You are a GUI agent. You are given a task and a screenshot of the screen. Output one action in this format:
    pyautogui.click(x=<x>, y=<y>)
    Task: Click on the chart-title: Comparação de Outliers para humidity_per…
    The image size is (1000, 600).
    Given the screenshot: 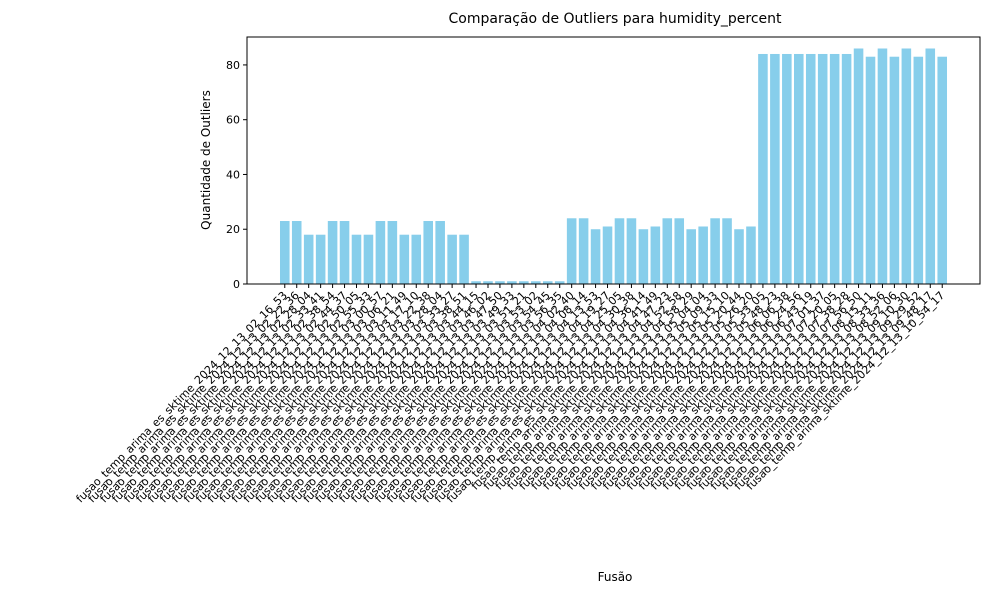 What is the action you would take?
    pyautogui.click(x=616, y=19)
    